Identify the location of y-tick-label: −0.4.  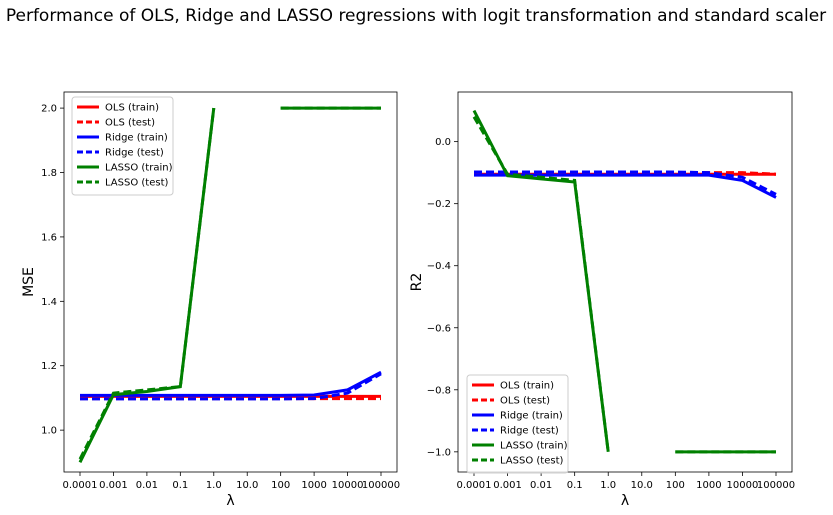
(439, 266).